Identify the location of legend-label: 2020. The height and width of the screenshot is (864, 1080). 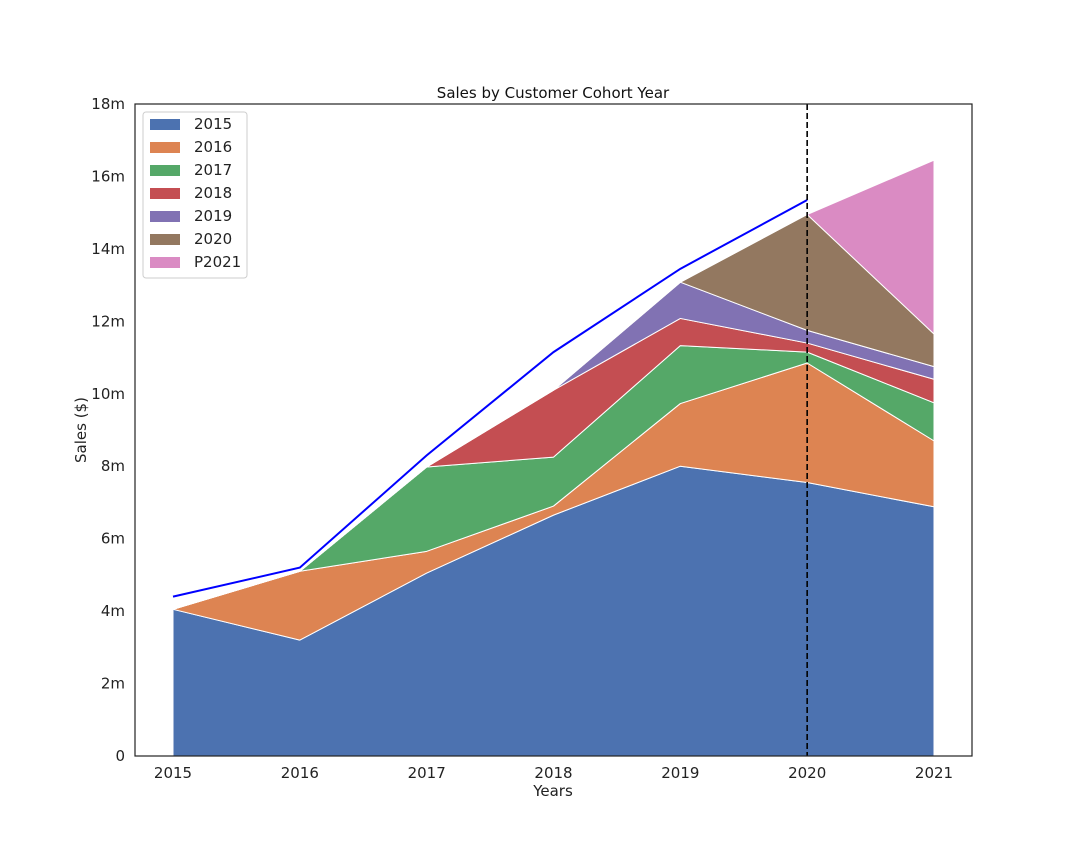
(213, 239).